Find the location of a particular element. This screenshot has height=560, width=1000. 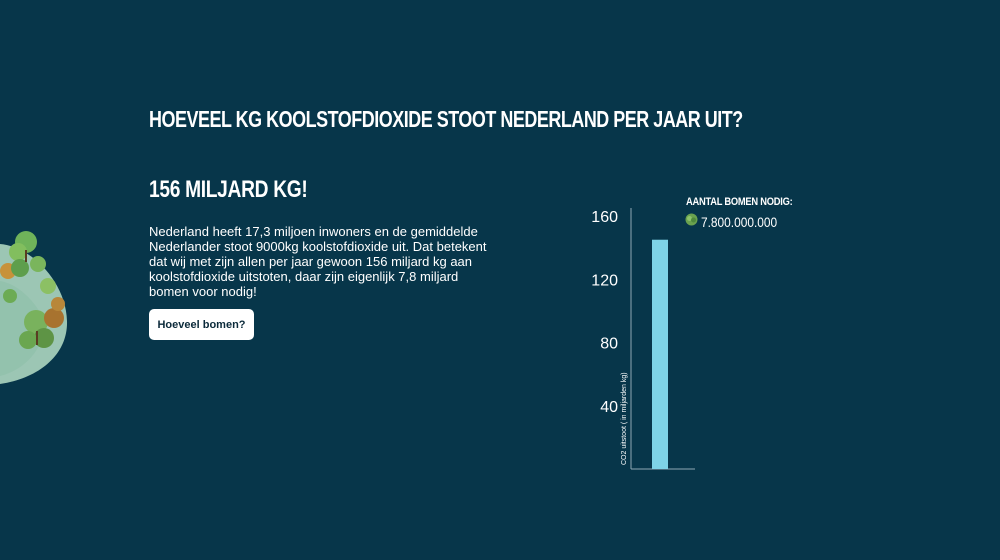

trees-needed-value: 7.800.000.000 is located at coordinates (739, 222).